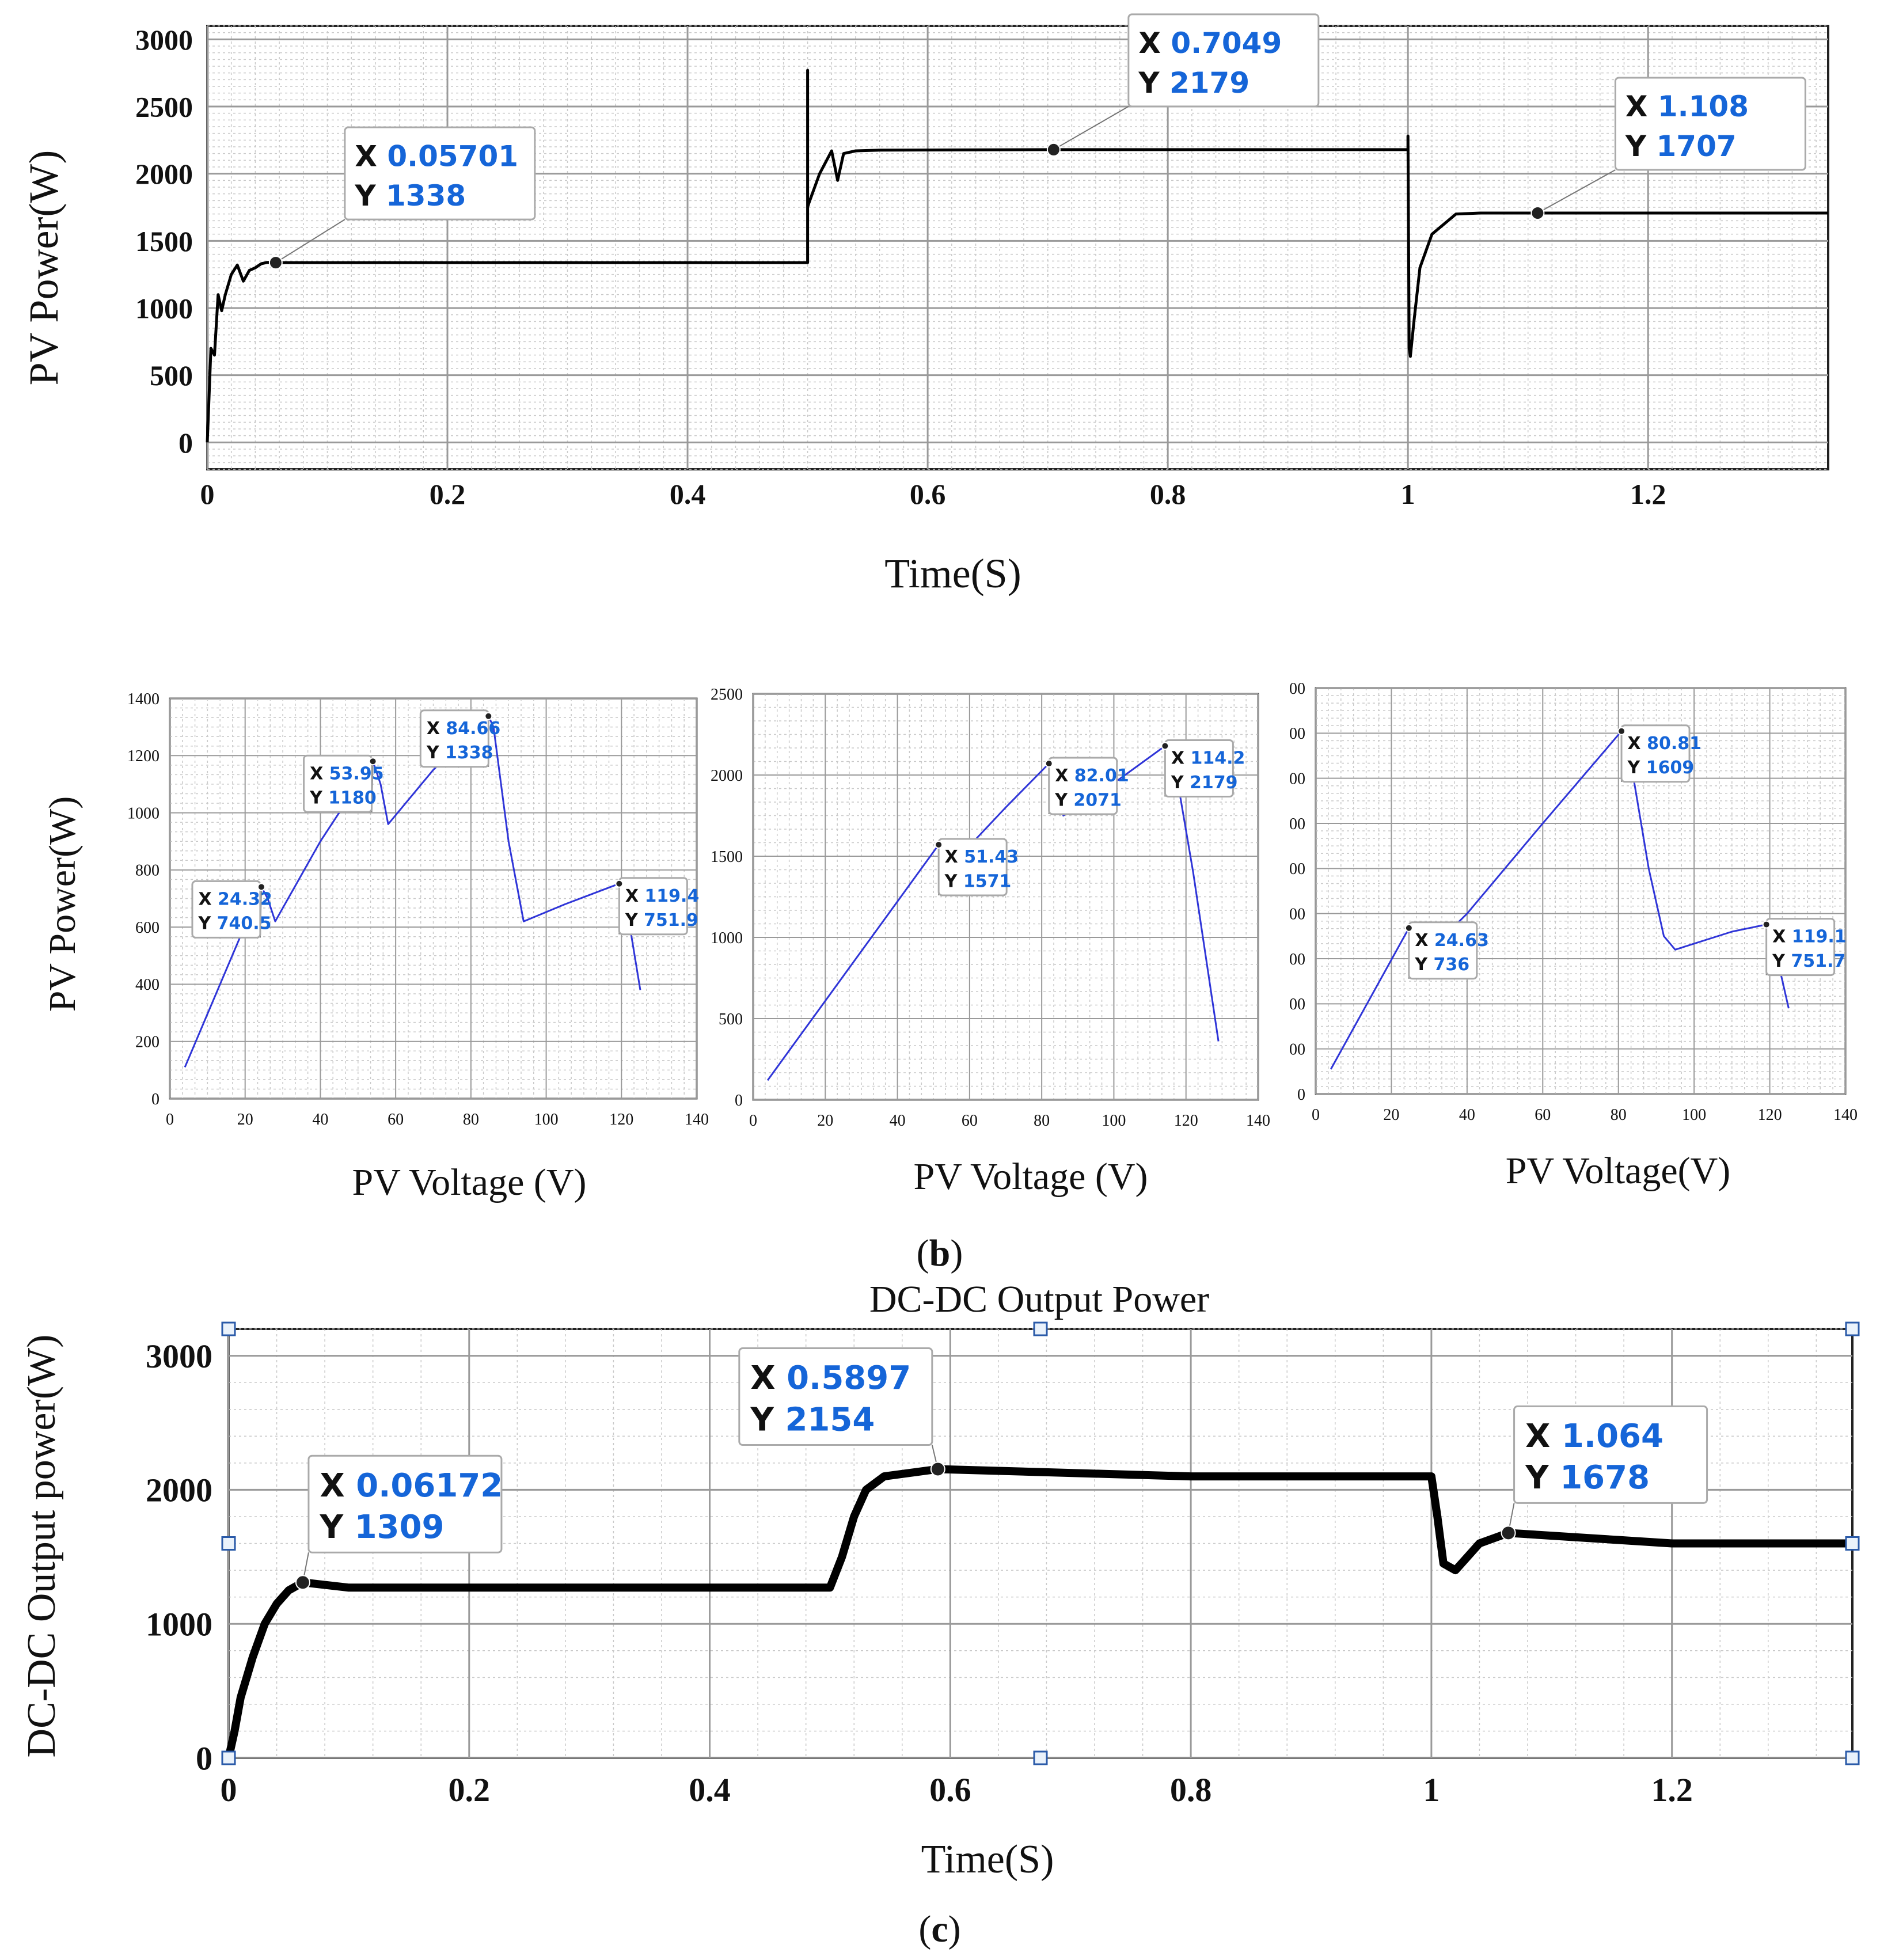  Describe the element at coordinates (1030, 1177) in the screenshot. I see `chart-b2-xlabel: PV Voltage (V)` at that location.